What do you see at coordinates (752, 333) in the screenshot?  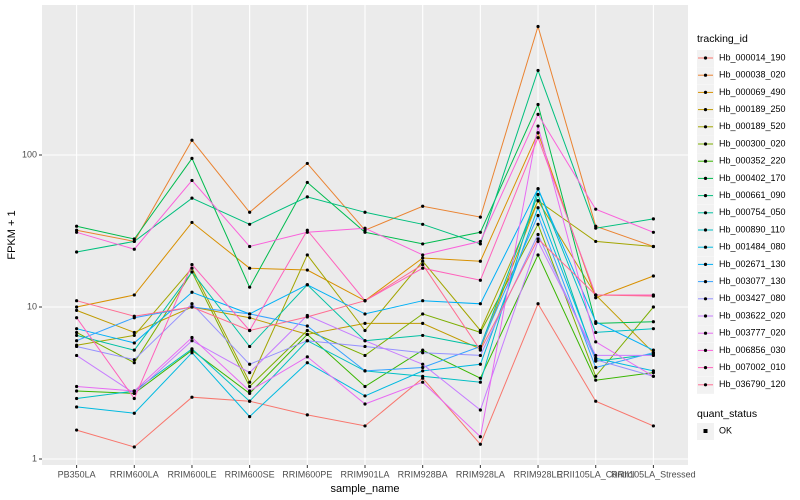 I see `legend-label: Hb_003777_020` at bounding box center [752, 333].